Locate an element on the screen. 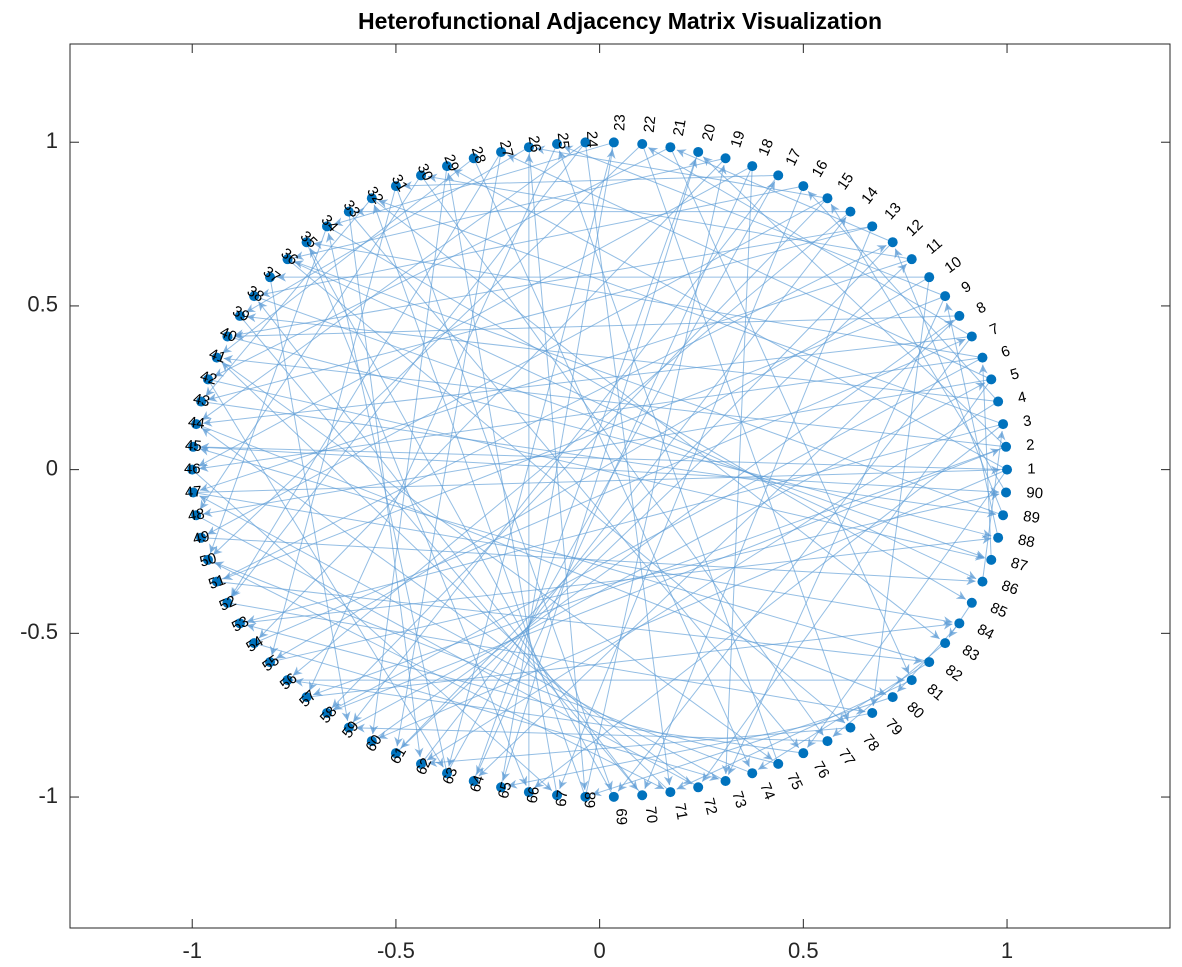 The height and width of the screenshot is (967, 1182). node-label-77: 77 is located at coordinates (846, 757).